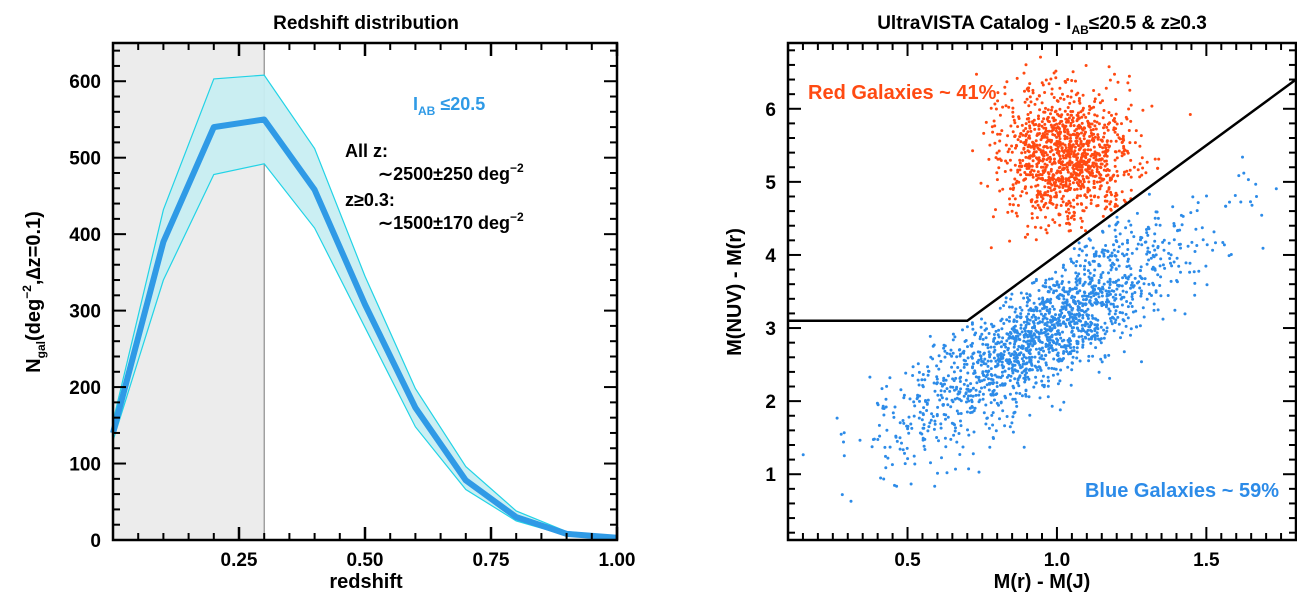 This screenshot has width=1297, height=596. Describe the element at coordinates (370, 200) in the screenshot. I see `z-cut-label: z≥0.3:` at that location.